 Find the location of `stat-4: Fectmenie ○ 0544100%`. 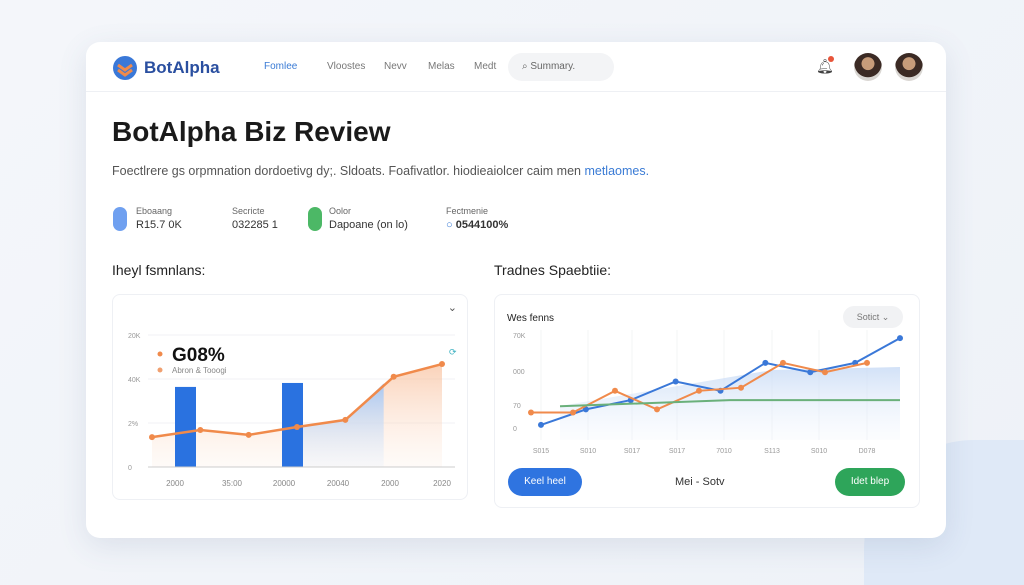

stat-4: Fectmenie ○ 0544100% is located at coordinates (477, 218).